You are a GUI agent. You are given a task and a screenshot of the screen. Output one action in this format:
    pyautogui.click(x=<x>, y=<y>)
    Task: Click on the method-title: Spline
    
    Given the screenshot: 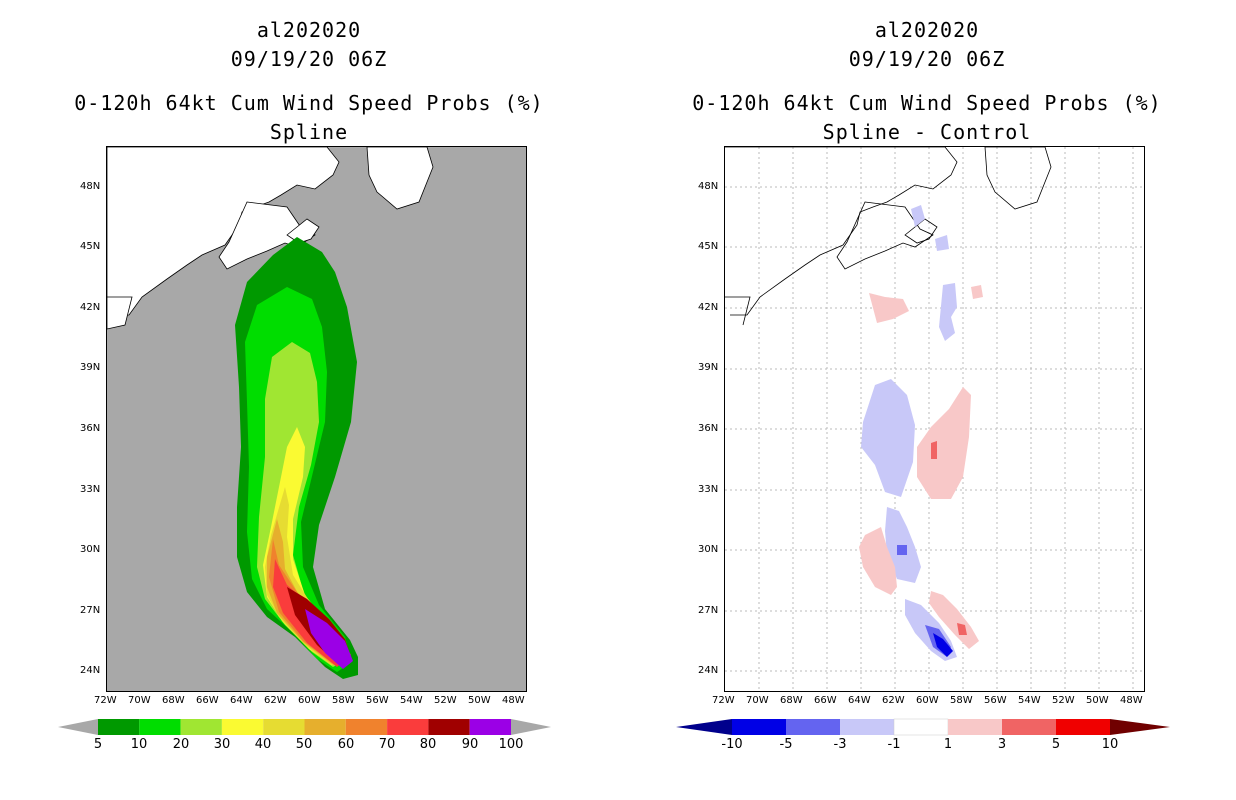 What is the action you would take?
    pyautogui.click(x=309, y=132)
    